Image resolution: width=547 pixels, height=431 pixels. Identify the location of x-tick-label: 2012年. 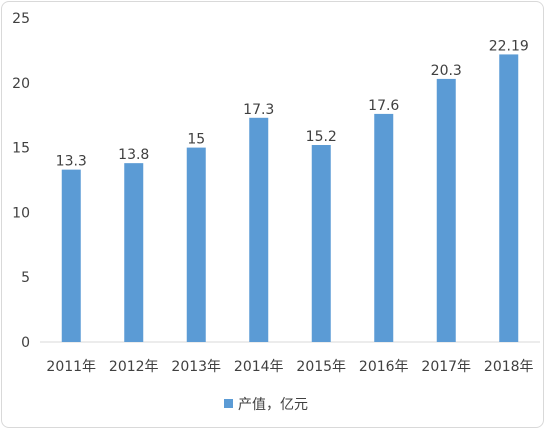
(134, 367).